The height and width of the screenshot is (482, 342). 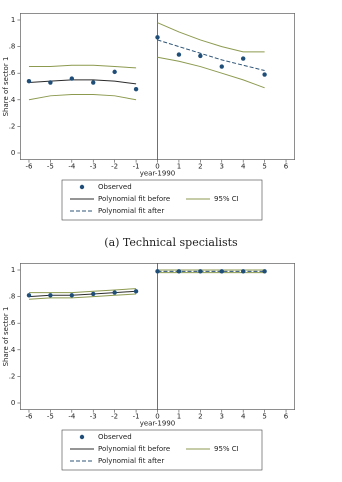 What do you see at coordinates (171, 242) in the screenshot?
I see `caption: (a) Technical specialists` at bounding box center [171, 242].